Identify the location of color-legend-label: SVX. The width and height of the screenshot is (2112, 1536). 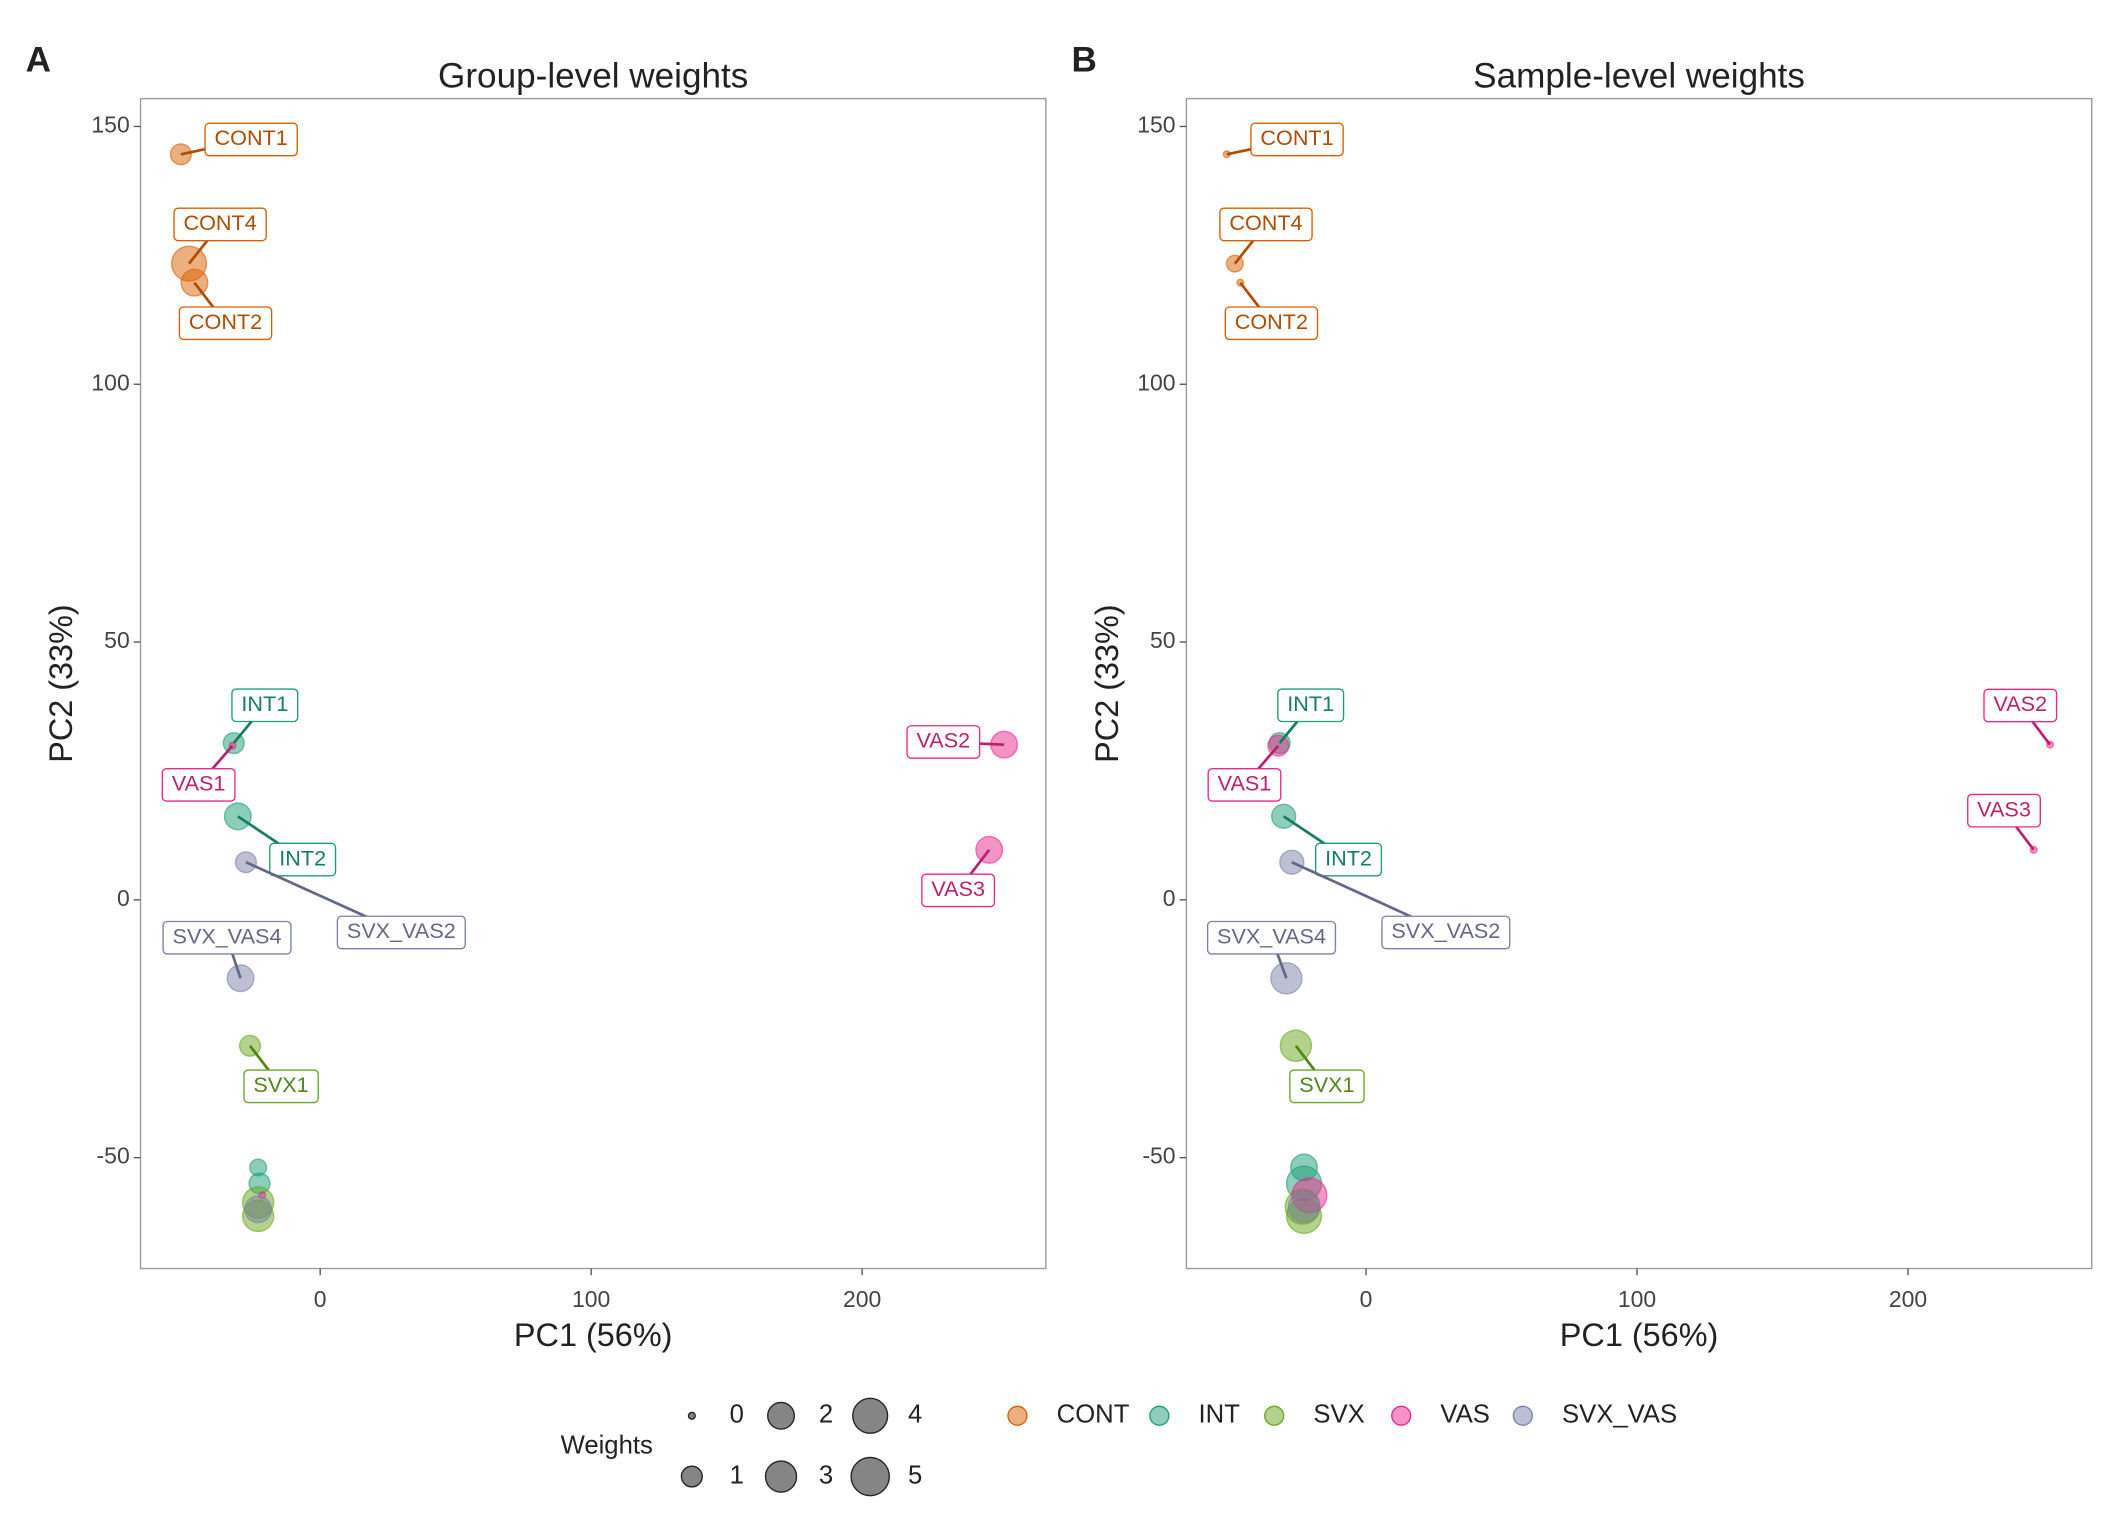
(1338, 1415).